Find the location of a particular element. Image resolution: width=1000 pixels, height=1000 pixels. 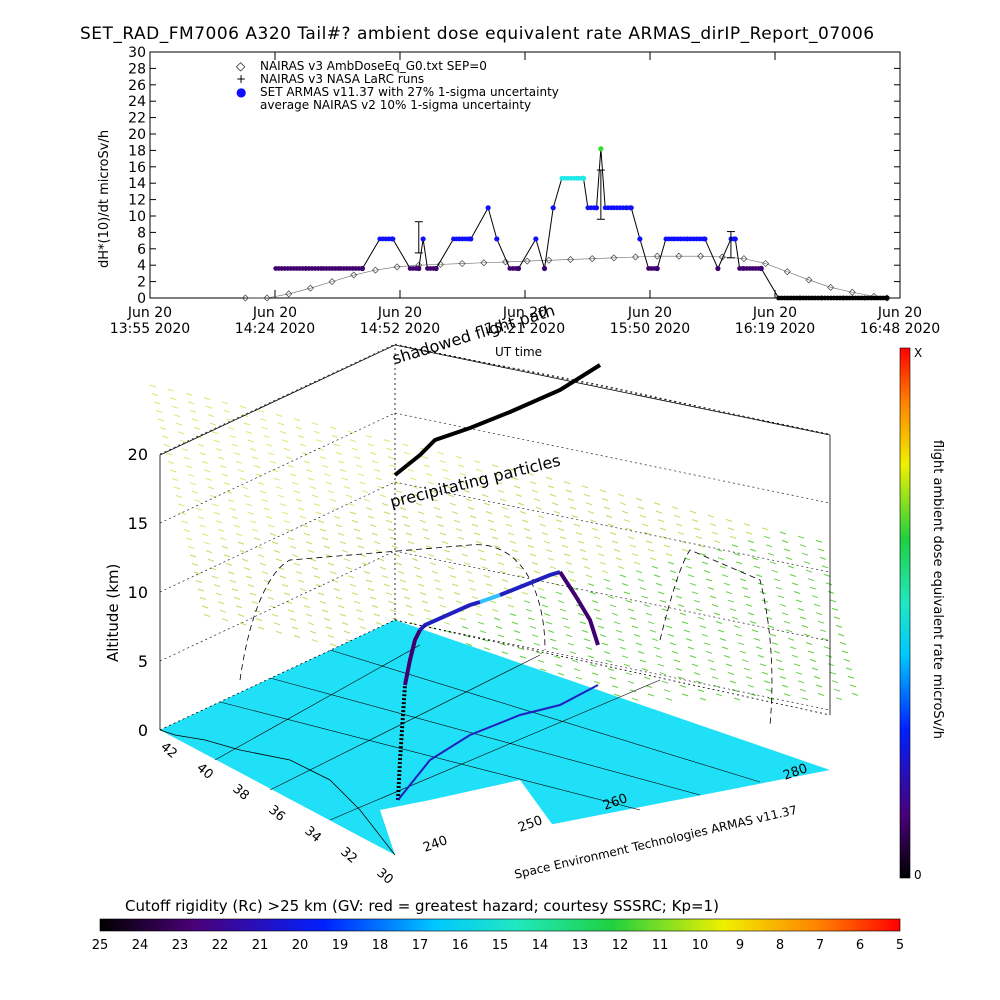

cutoff-tick-label: 8 is located at coordinates (780, 945).